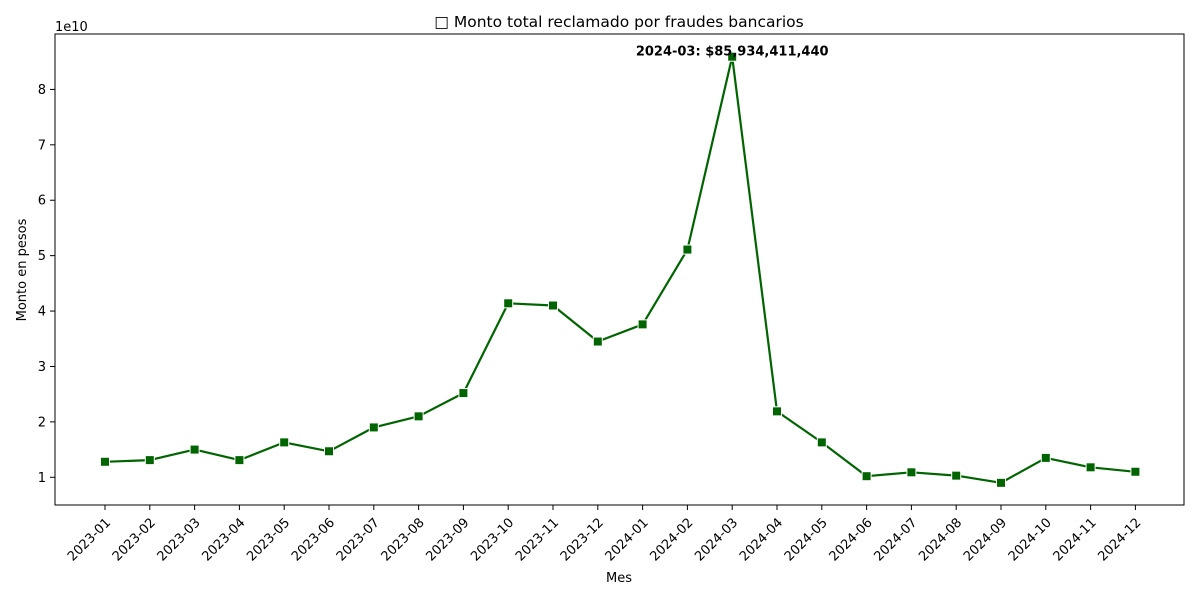  Describe the element at coordinates (806, 539) in the screenshot. I see `x-tick-label: 2024-05` at that location.